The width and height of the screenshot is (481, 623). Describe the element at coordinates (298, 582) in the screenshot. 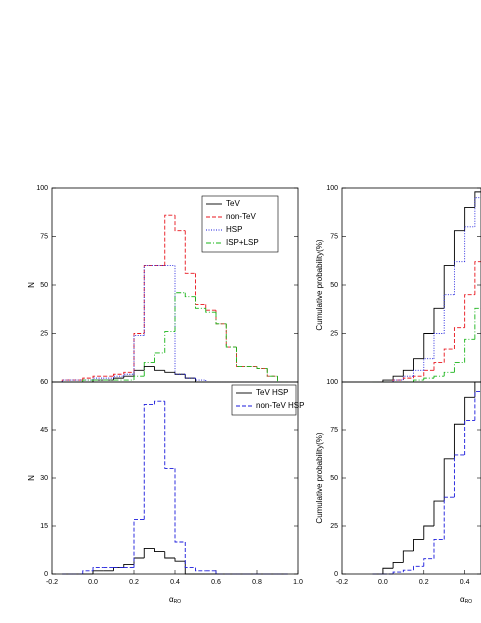

I see `x-tick-label: 1.0` at that location.